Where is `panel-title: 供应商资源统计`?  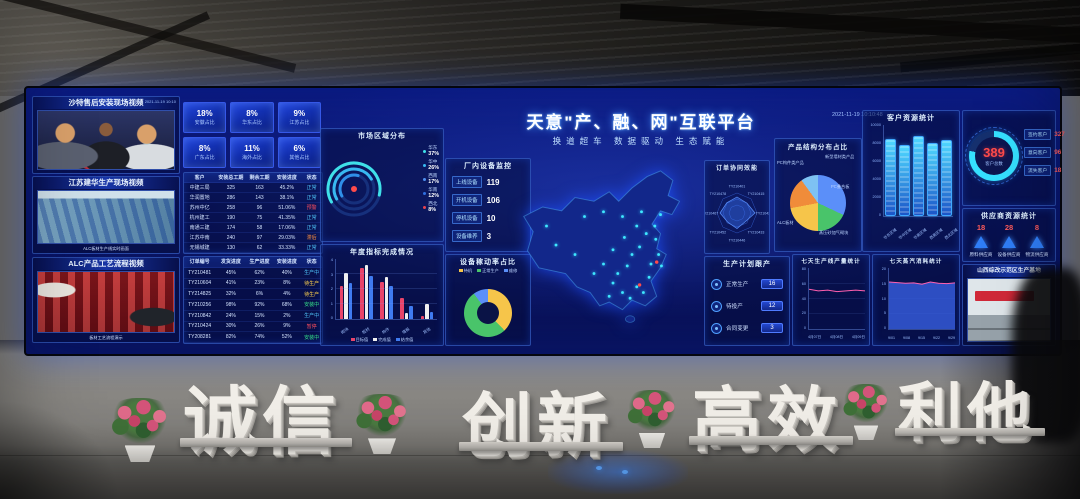 panel-title: 供应商资源统计 is located at coordinates (1009, 216).